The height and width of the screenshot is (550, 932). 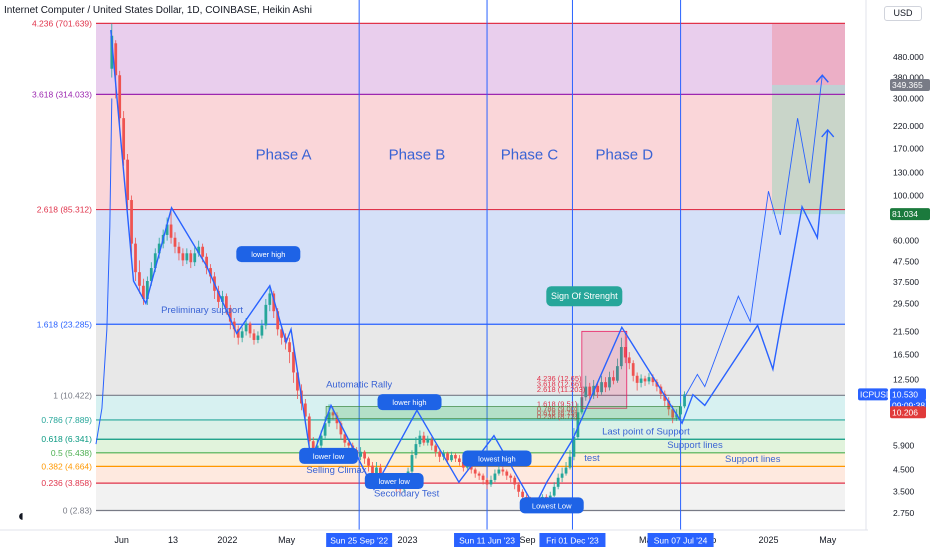 I want to click on callout-label: lowest high, so click(x=497, y=458).